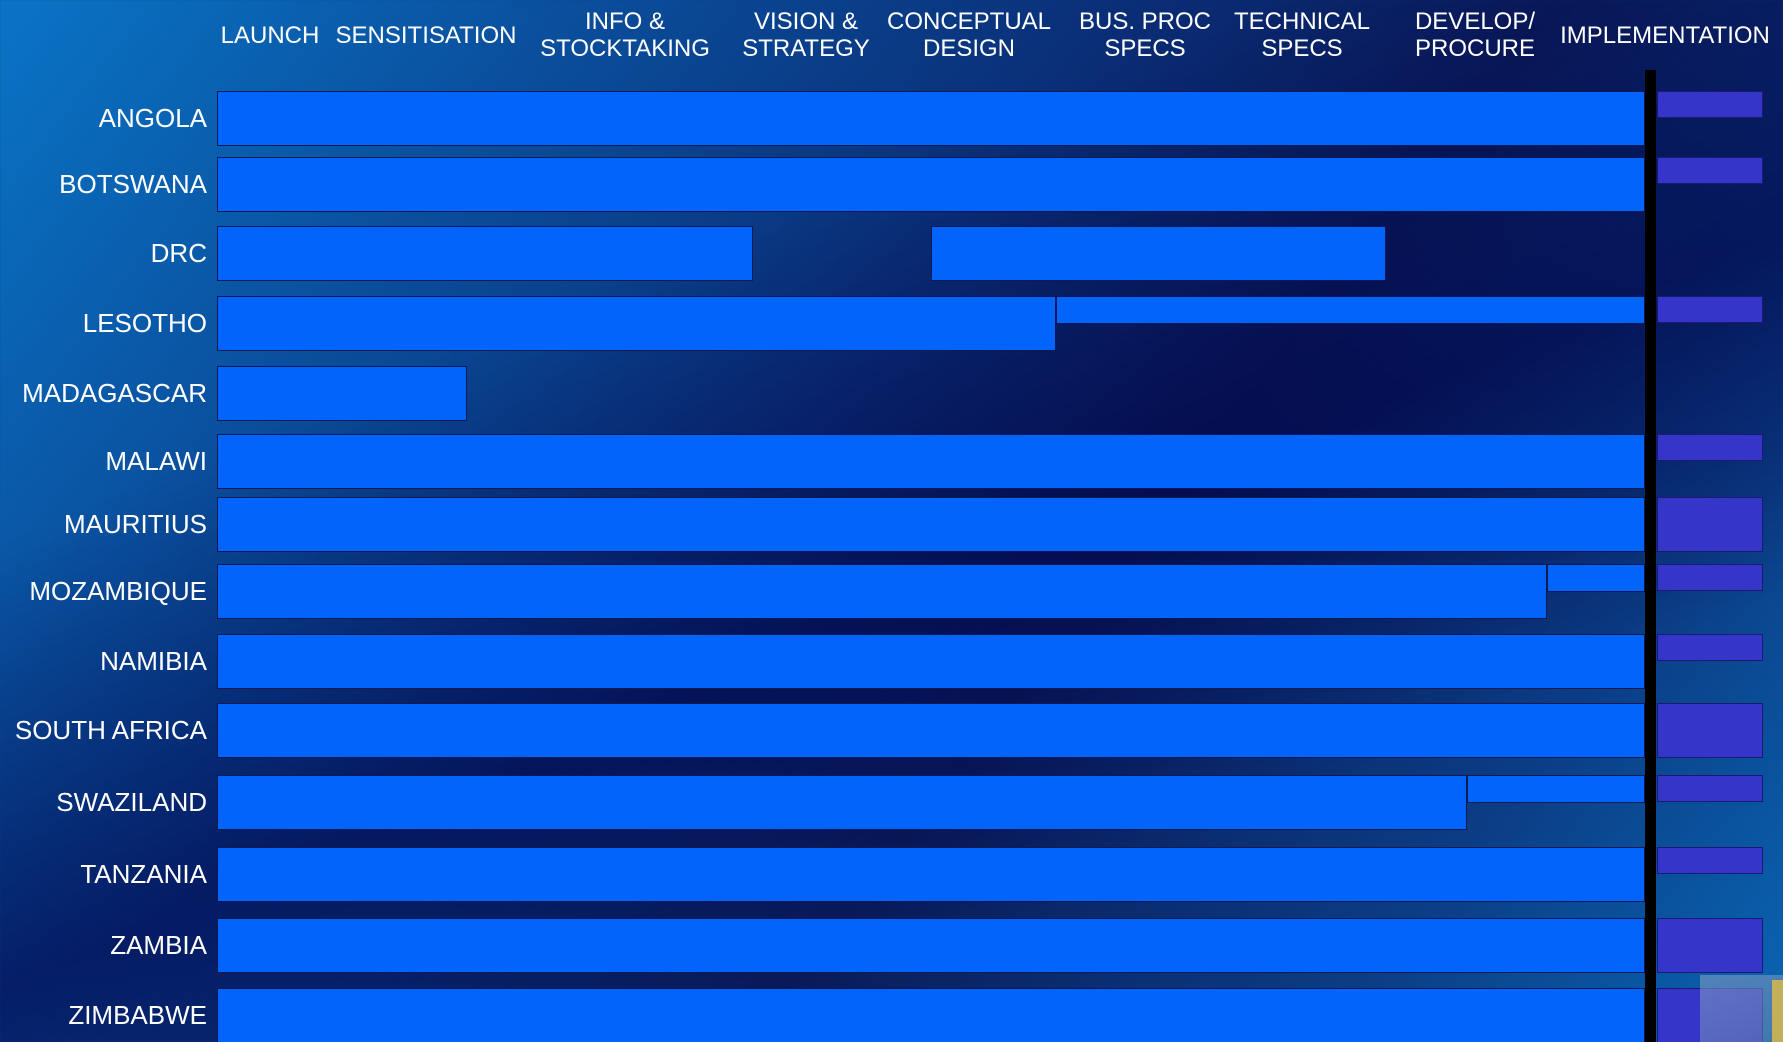 Image resolution: width=1783 pixels, height=1042 pixels. I want to click on phase-label: TECHNICAL SPECS, so click(1302, 35).